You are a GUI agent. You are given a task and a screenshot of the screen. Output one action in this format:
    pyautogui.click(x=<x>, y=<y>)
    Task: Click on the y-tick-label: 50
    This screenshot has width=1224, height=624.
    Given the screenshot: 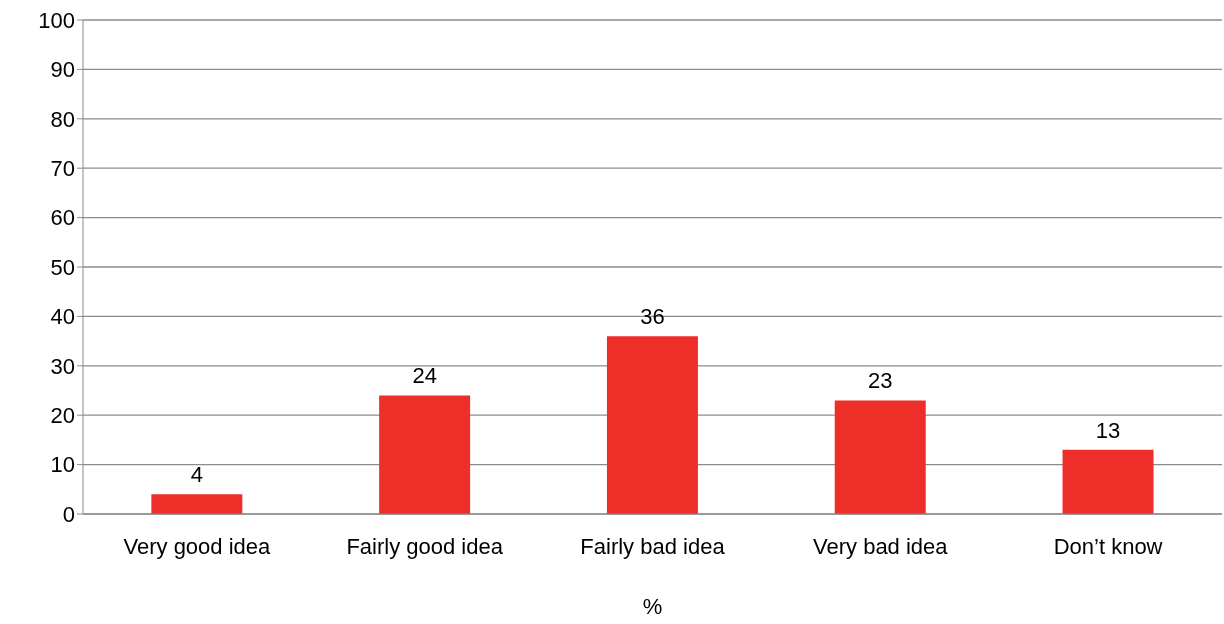 What is the action you would take?
    pyautogui.click(x=62, y=267)
    